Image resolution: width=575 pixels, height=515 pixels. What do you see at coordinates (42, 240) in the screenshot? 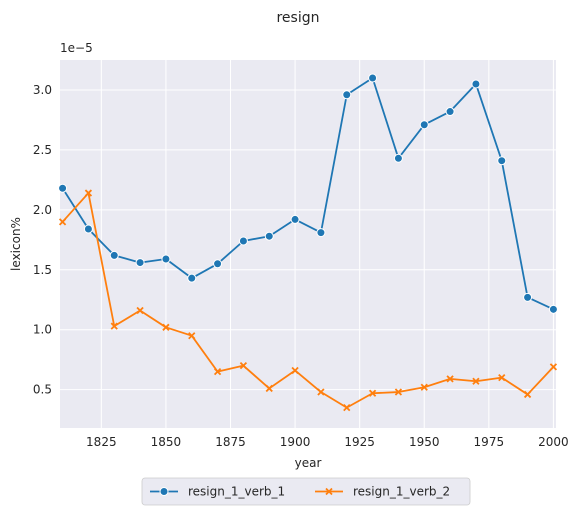
I see `y-axis-ticks: 0.5 1.0 1.5 2.0 2.5 3.0` at bounding box center [42, 240].